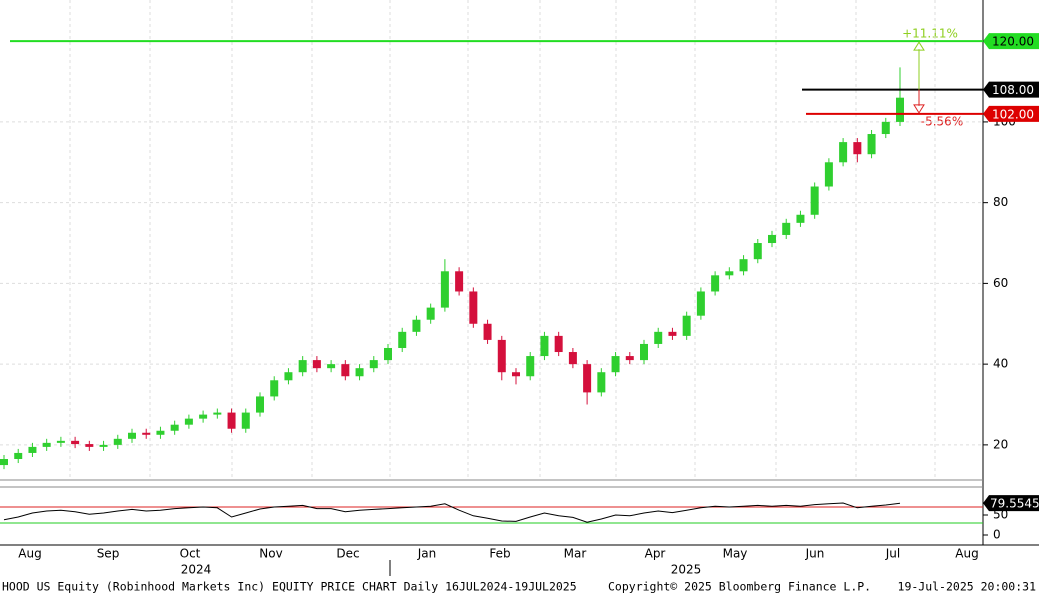  What do you see at coordinates (1000, 283) in the screenshot?
I see `y-tick-label: 60` at bounding box center [1000, 283].